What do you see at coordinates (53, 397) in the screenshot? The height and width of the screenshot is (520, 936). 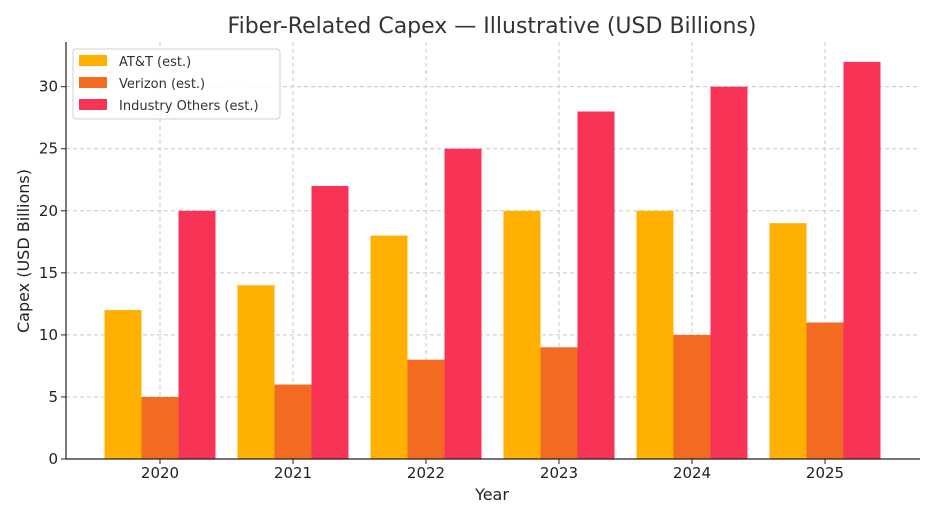 I see `y-tick-label: 5` at bounding box center [53, 397].